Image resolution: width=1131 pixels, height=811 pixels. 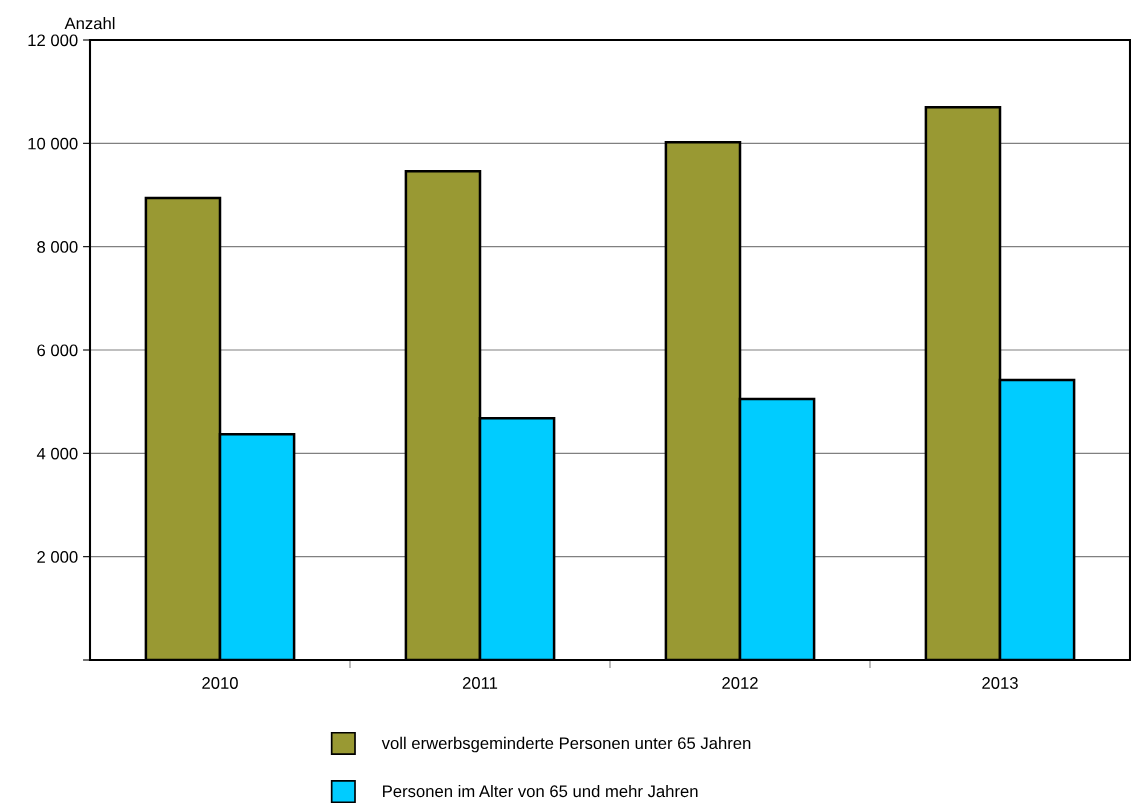 I want to click on legend-label: Personen im Alter von 65 und mehr Jahren, so click(x=540, y=791).